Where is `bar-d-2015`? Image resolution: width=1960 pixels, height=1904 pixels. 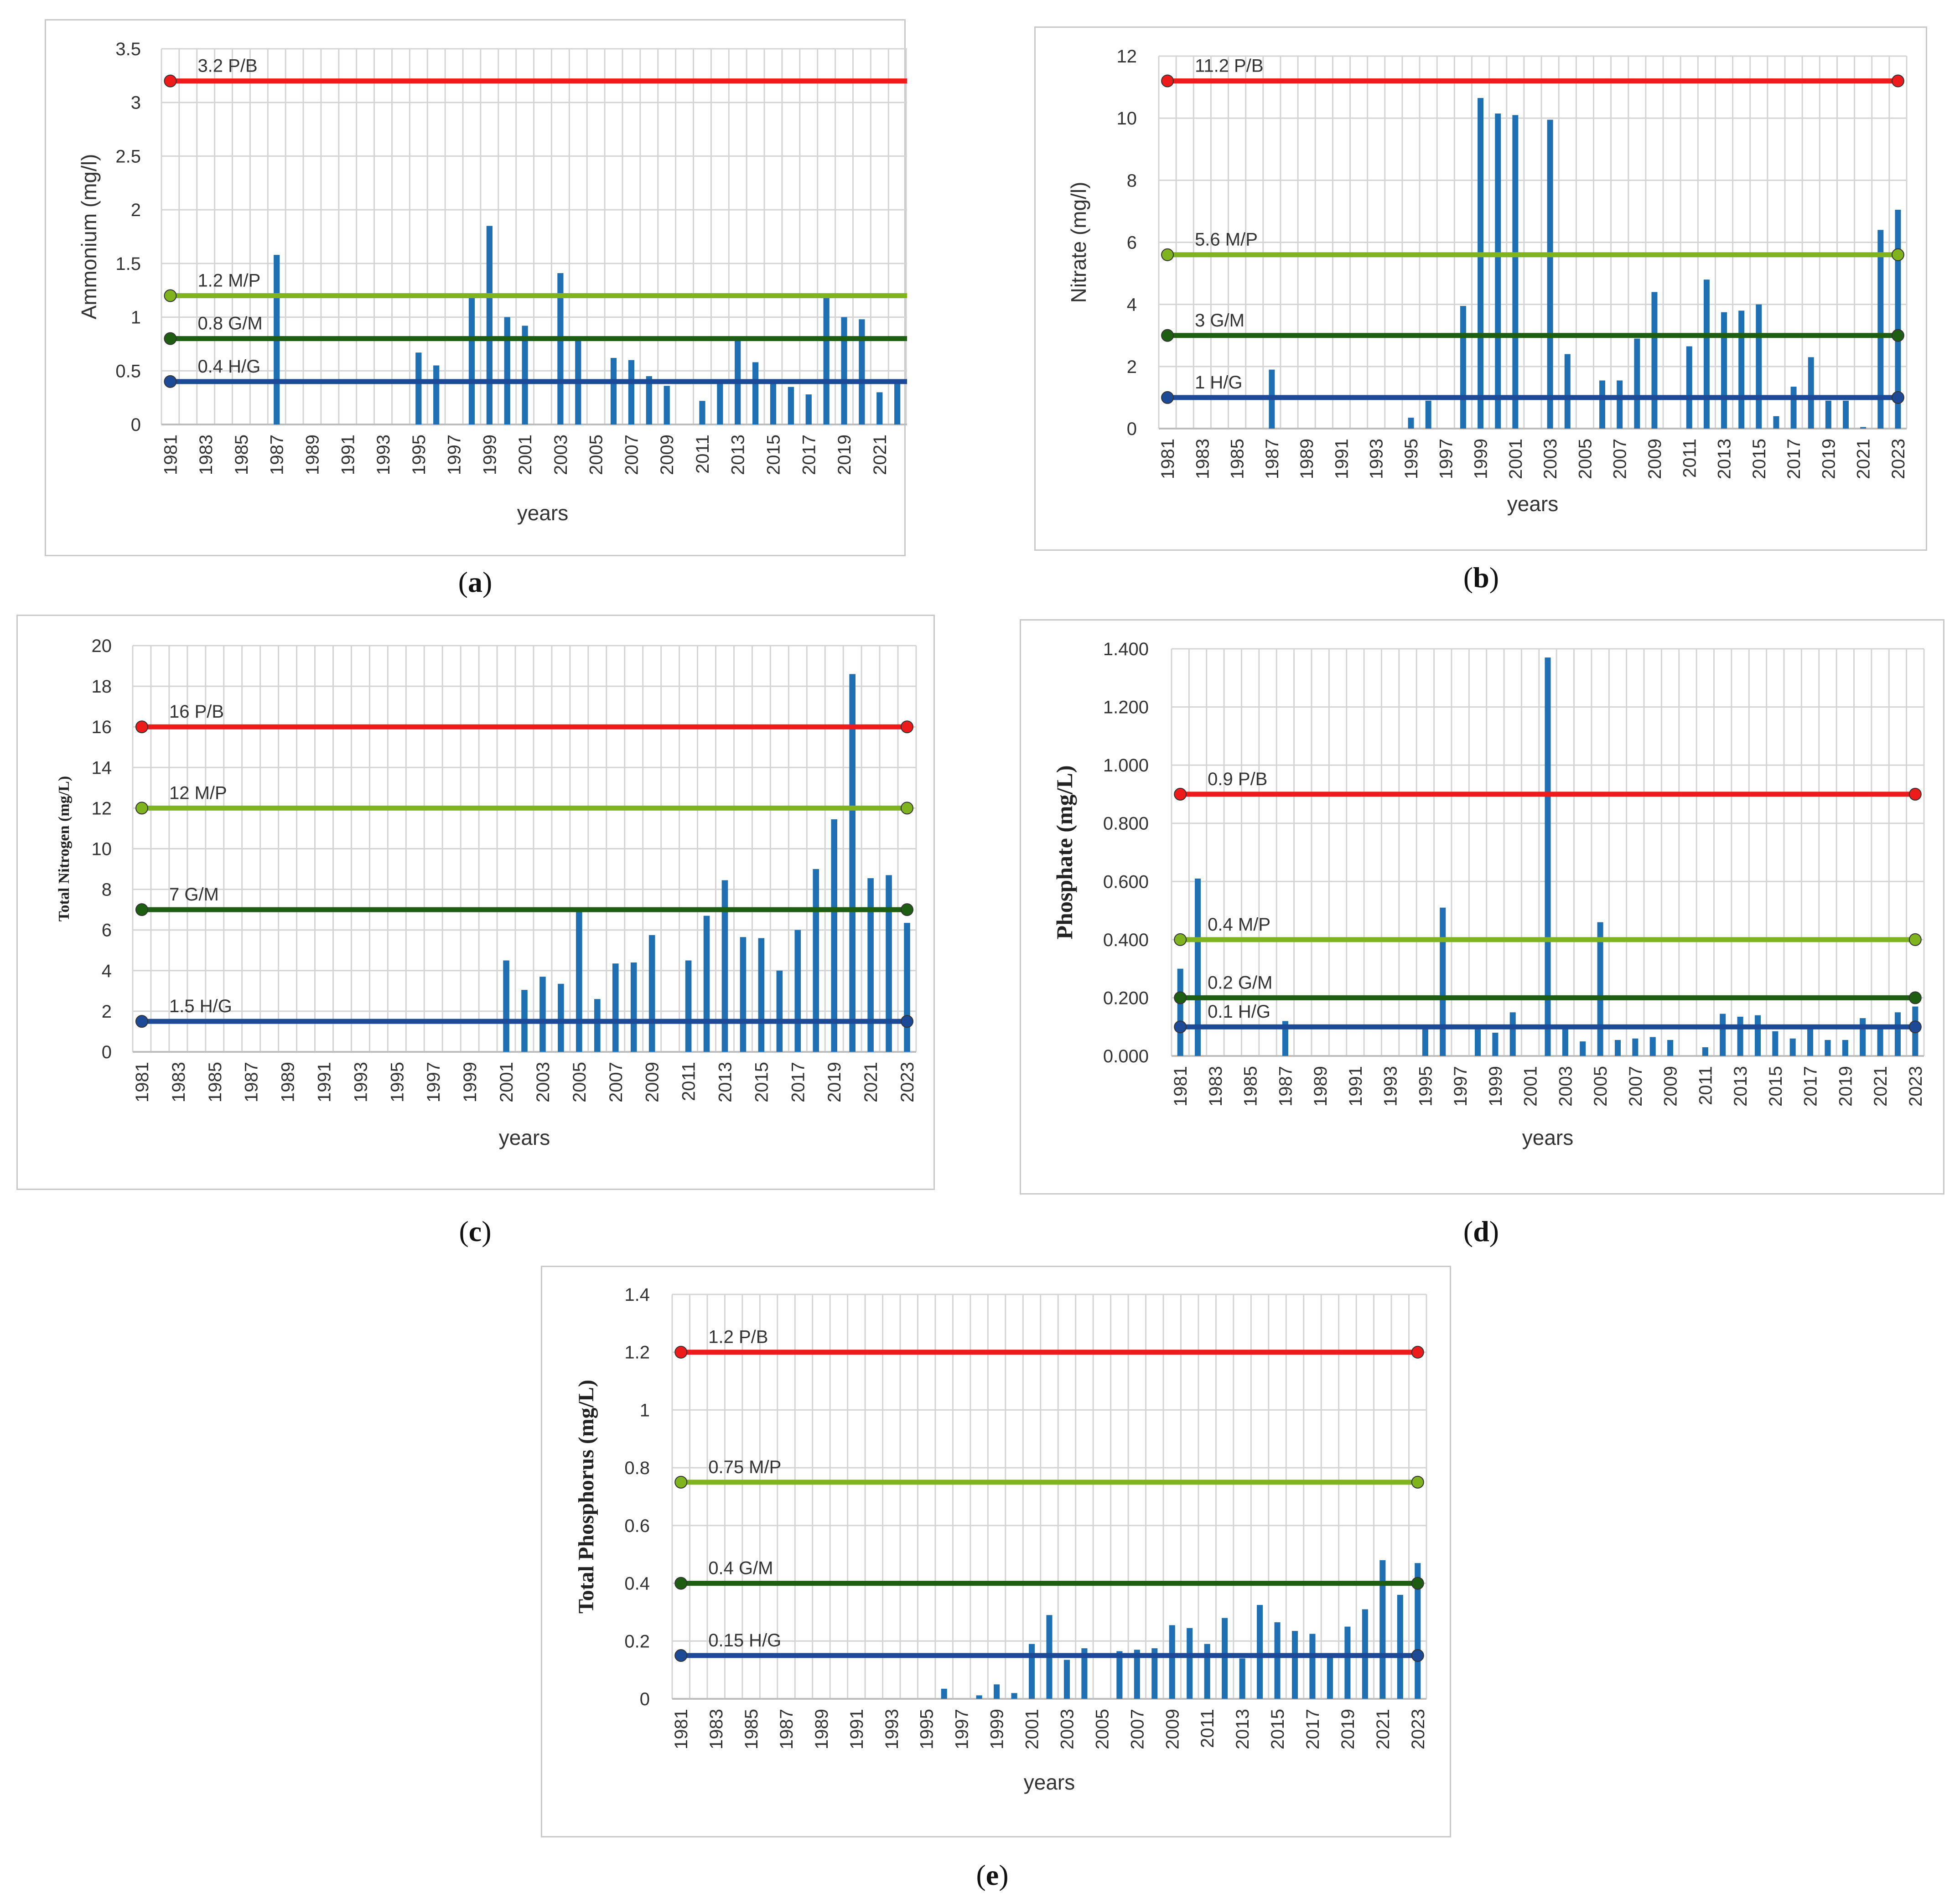
bar-d-2015 is located at coordinates (1775, 1043).